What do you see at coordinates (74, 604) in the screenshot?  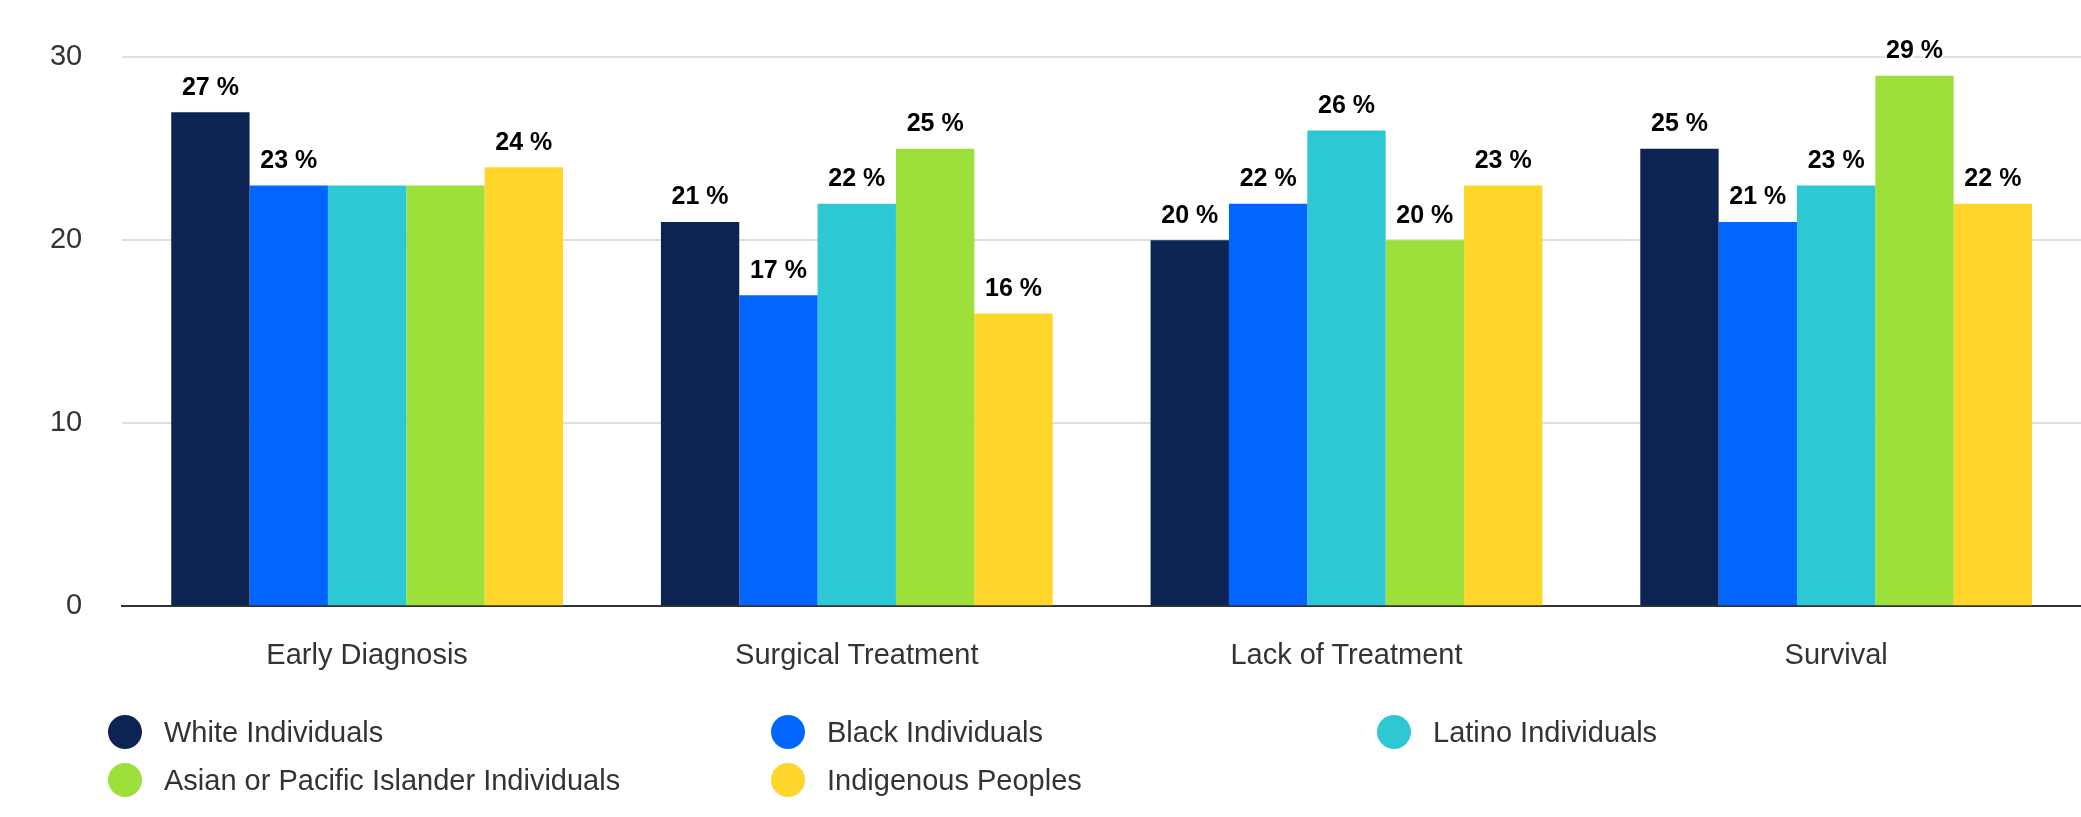 I see `y-tick-label: 0` at bounding box center [74, 604].